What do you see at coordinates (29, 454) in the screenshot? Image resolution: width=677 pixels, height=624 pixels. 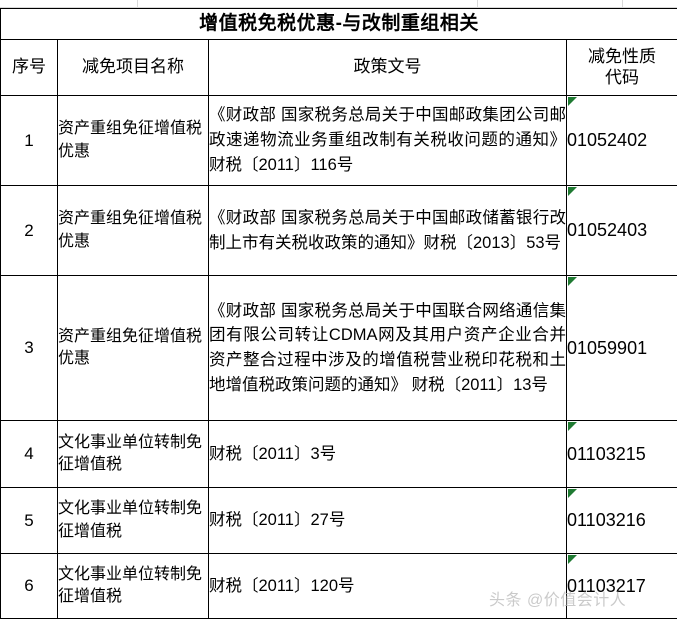 I see `cell-seq: 4` at bounding box center [29, 454].